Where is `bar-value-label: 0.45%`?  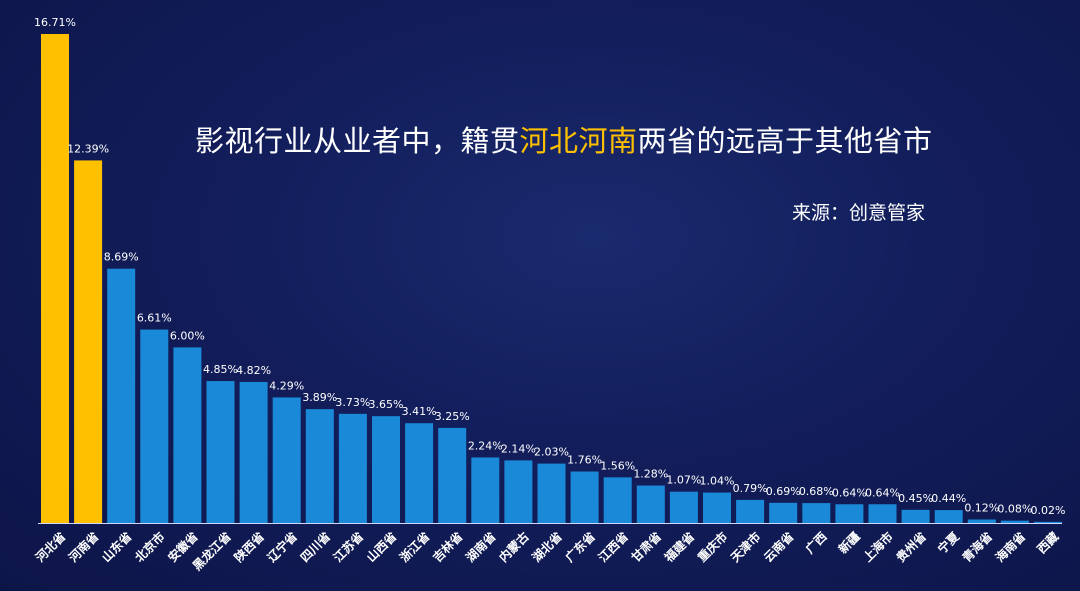
bar-value-label: 0.45% is located at coordinates (915, 498).